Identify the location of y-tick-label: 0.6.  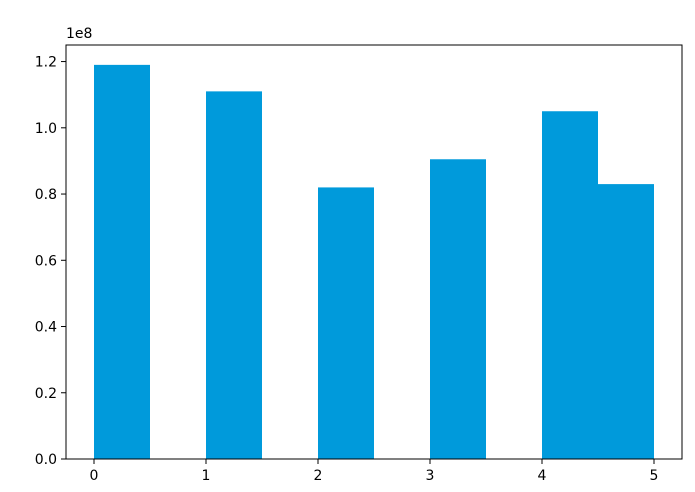
(46, 261).